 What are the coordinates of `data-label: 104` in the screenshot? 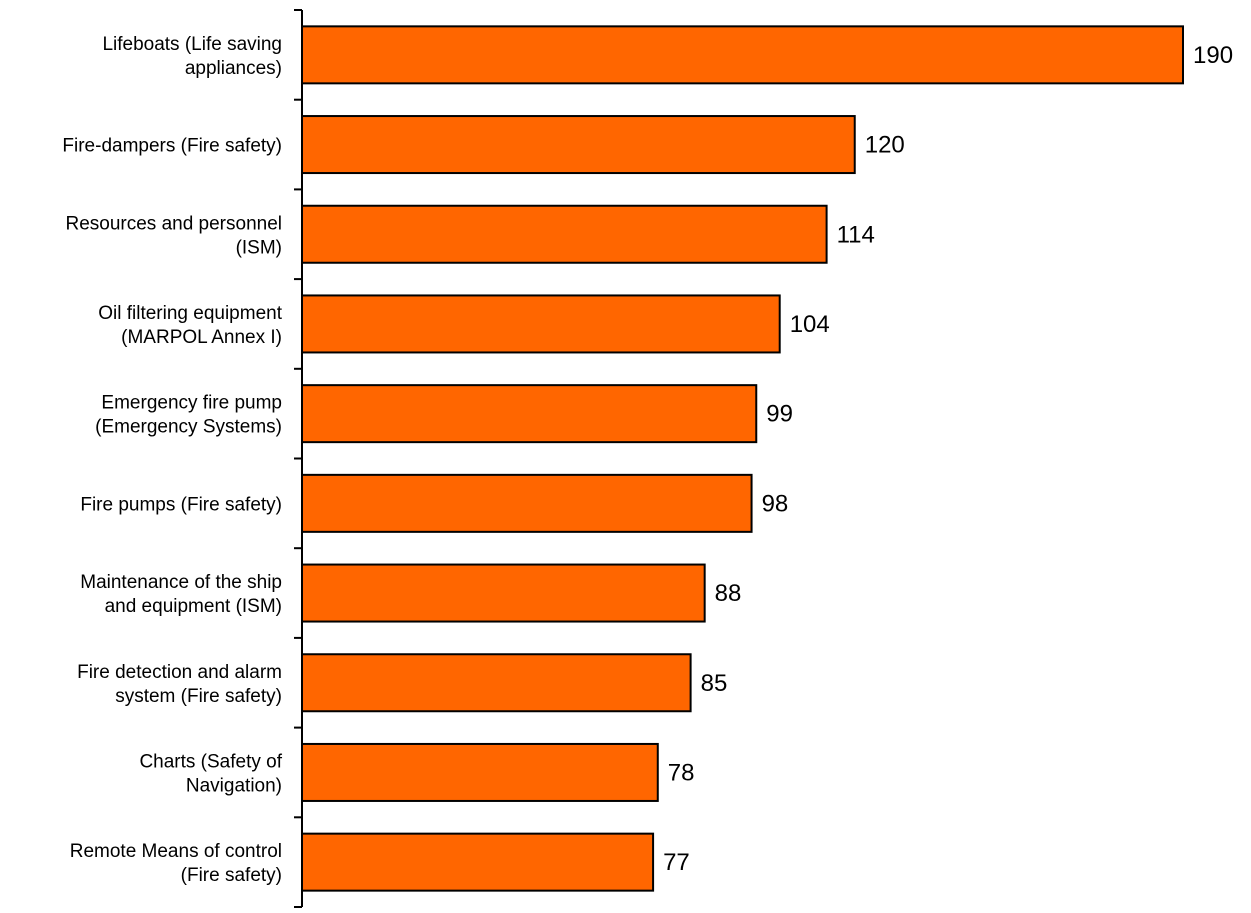 It's located at (810, 324).